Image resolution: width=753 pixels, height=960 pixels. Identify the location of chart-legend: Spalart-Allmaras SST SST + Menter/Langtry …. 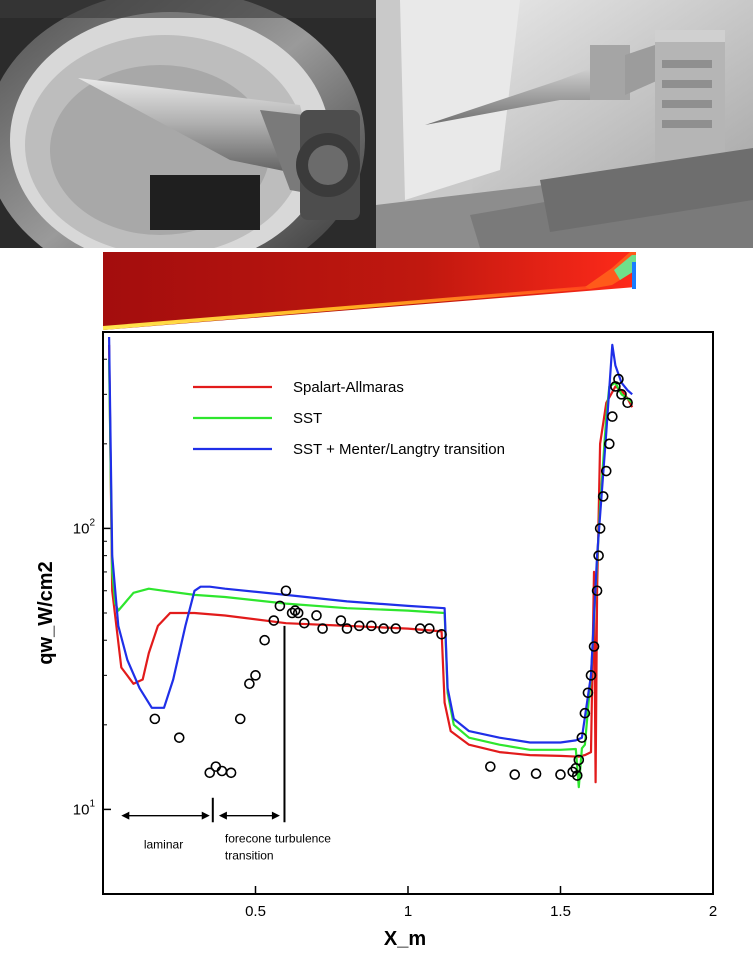
(349, 418).